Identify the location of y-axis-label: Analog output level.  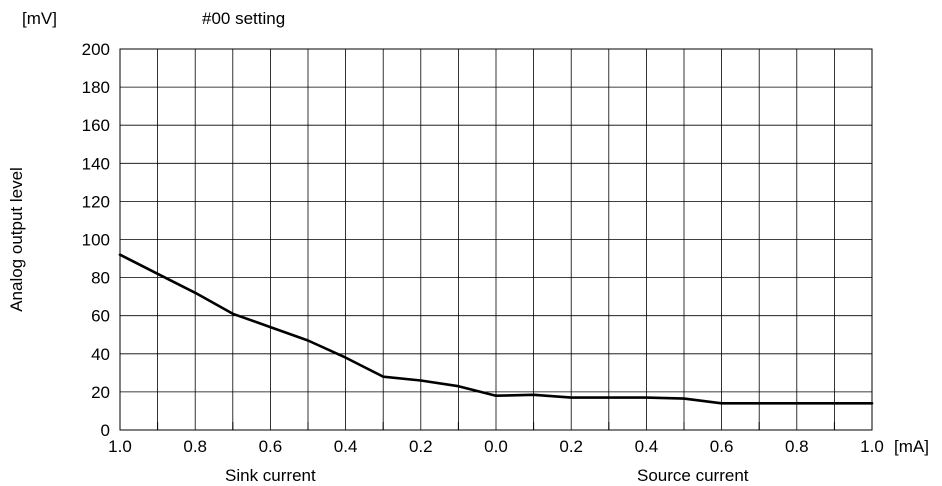
(16, 239).